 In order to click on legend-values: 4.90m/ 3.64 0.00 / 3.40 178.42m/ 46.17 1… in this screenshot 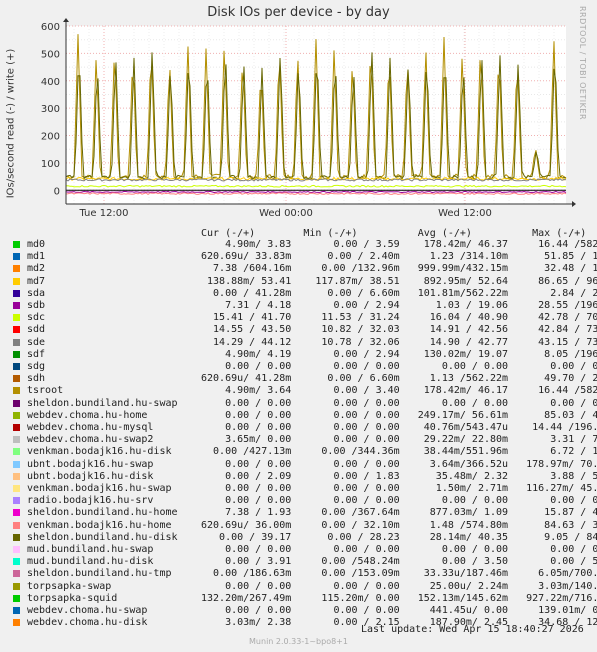, I will do `click(399, 391)`.